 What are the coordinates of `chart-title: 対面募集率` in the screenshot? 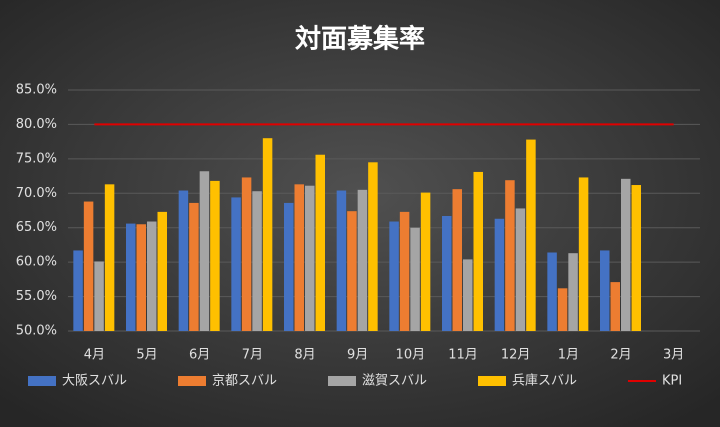 It's located at (360, 39).